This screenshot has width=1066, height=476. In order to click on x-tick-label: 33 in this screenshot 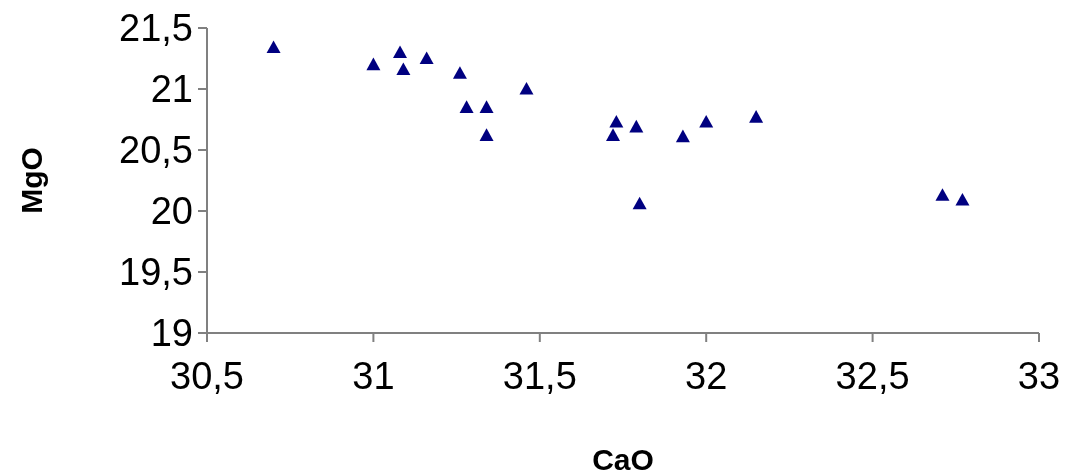, I will do `click(1039, 376)`.